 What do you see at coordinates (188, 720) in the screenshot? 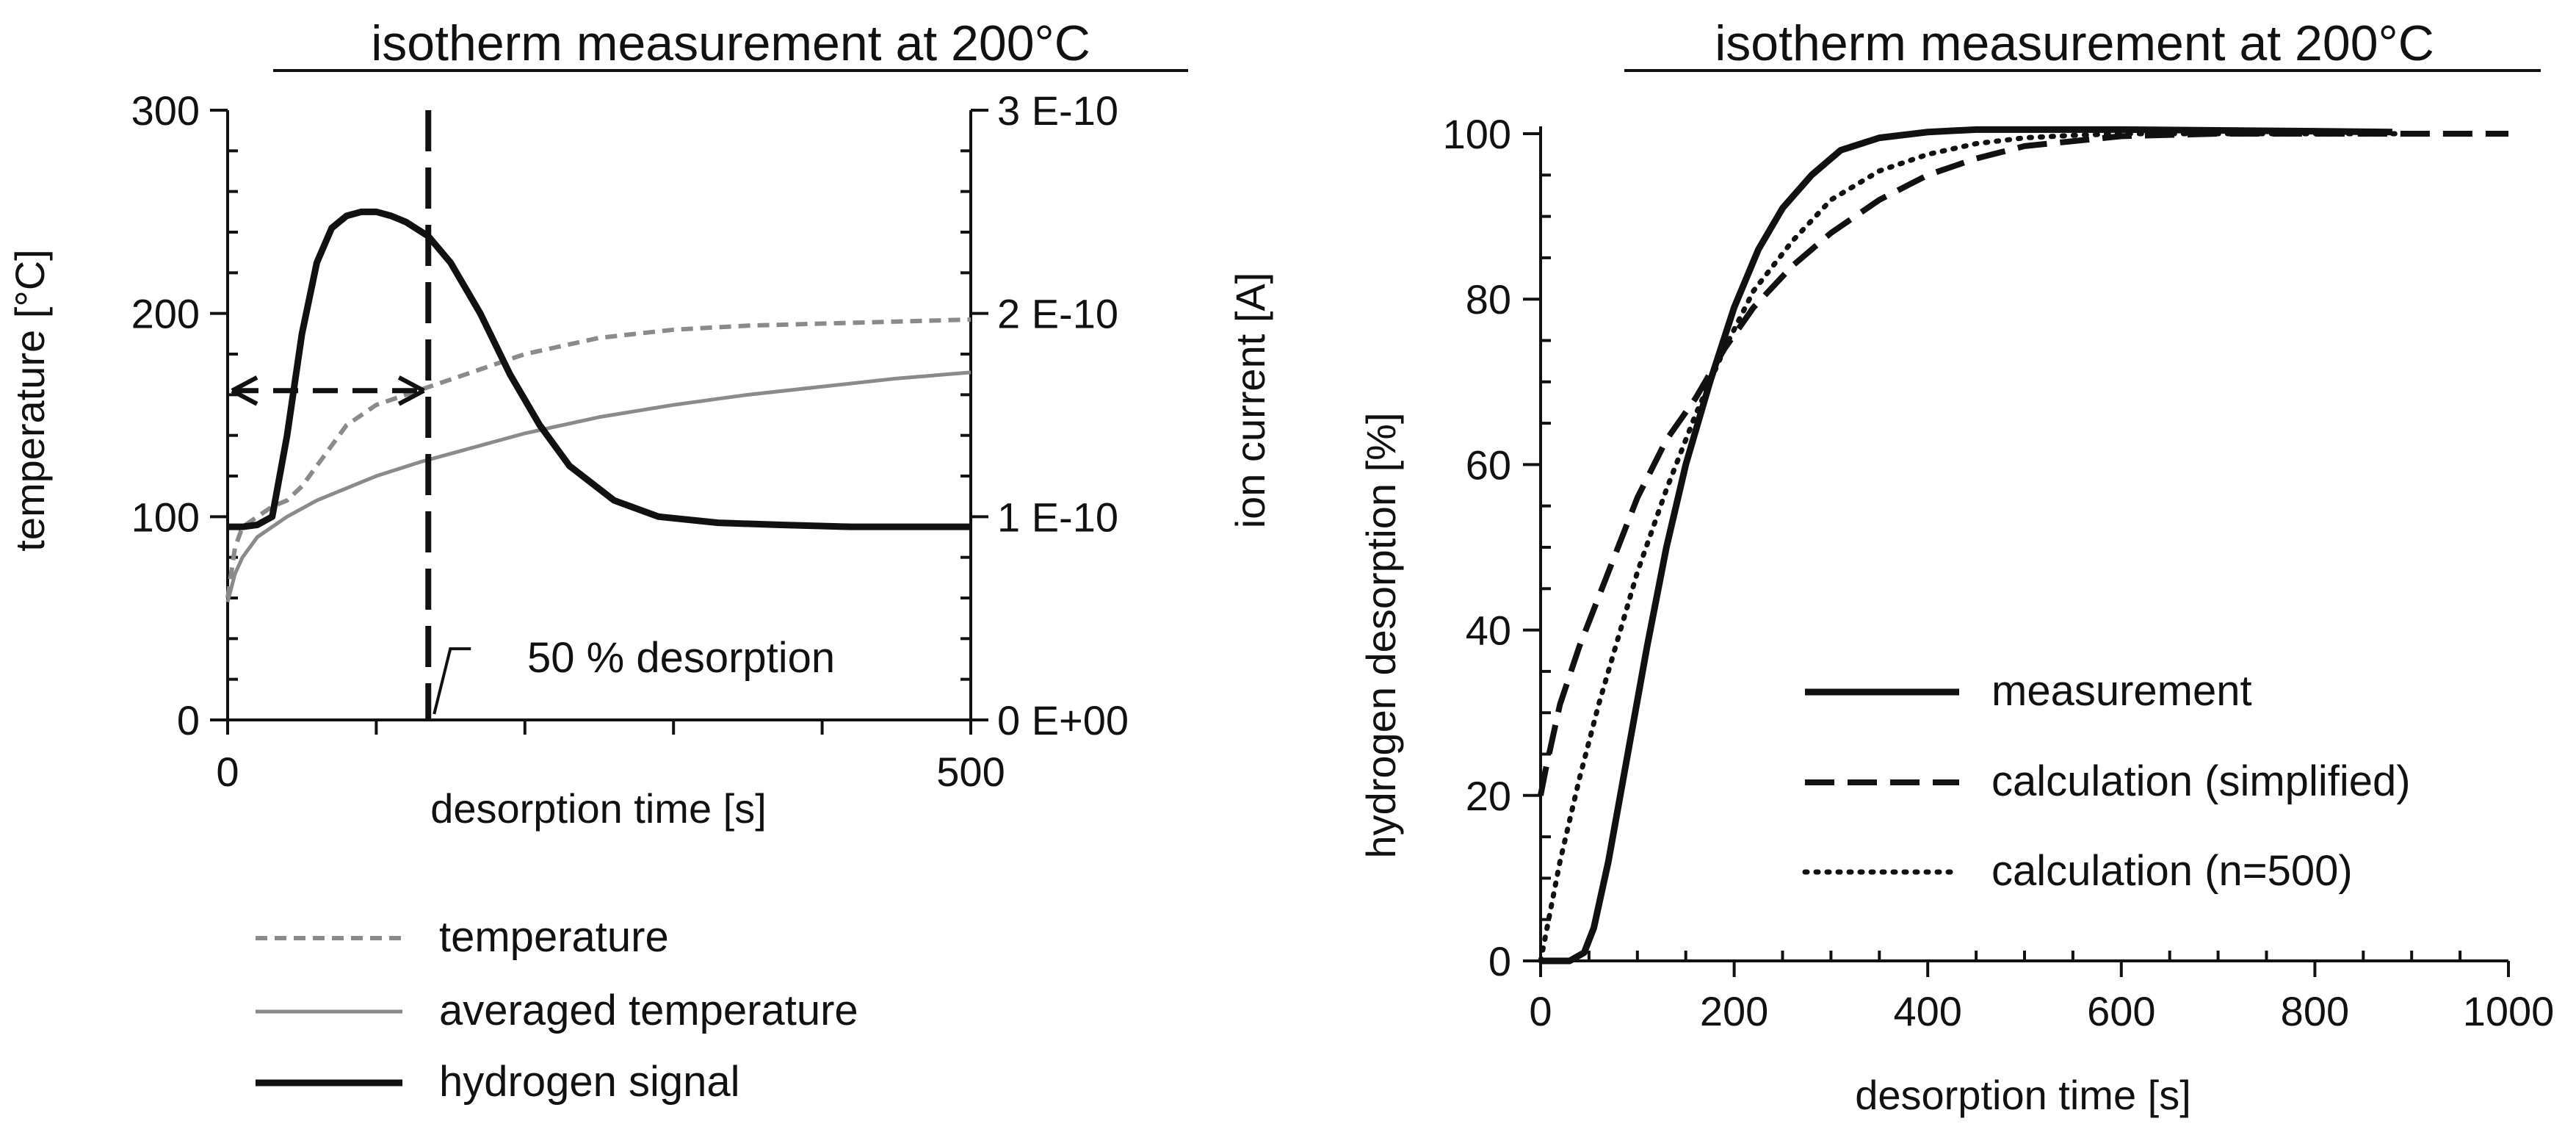
I see `left-ytick-label: 0` at bounding box center [188, 720].